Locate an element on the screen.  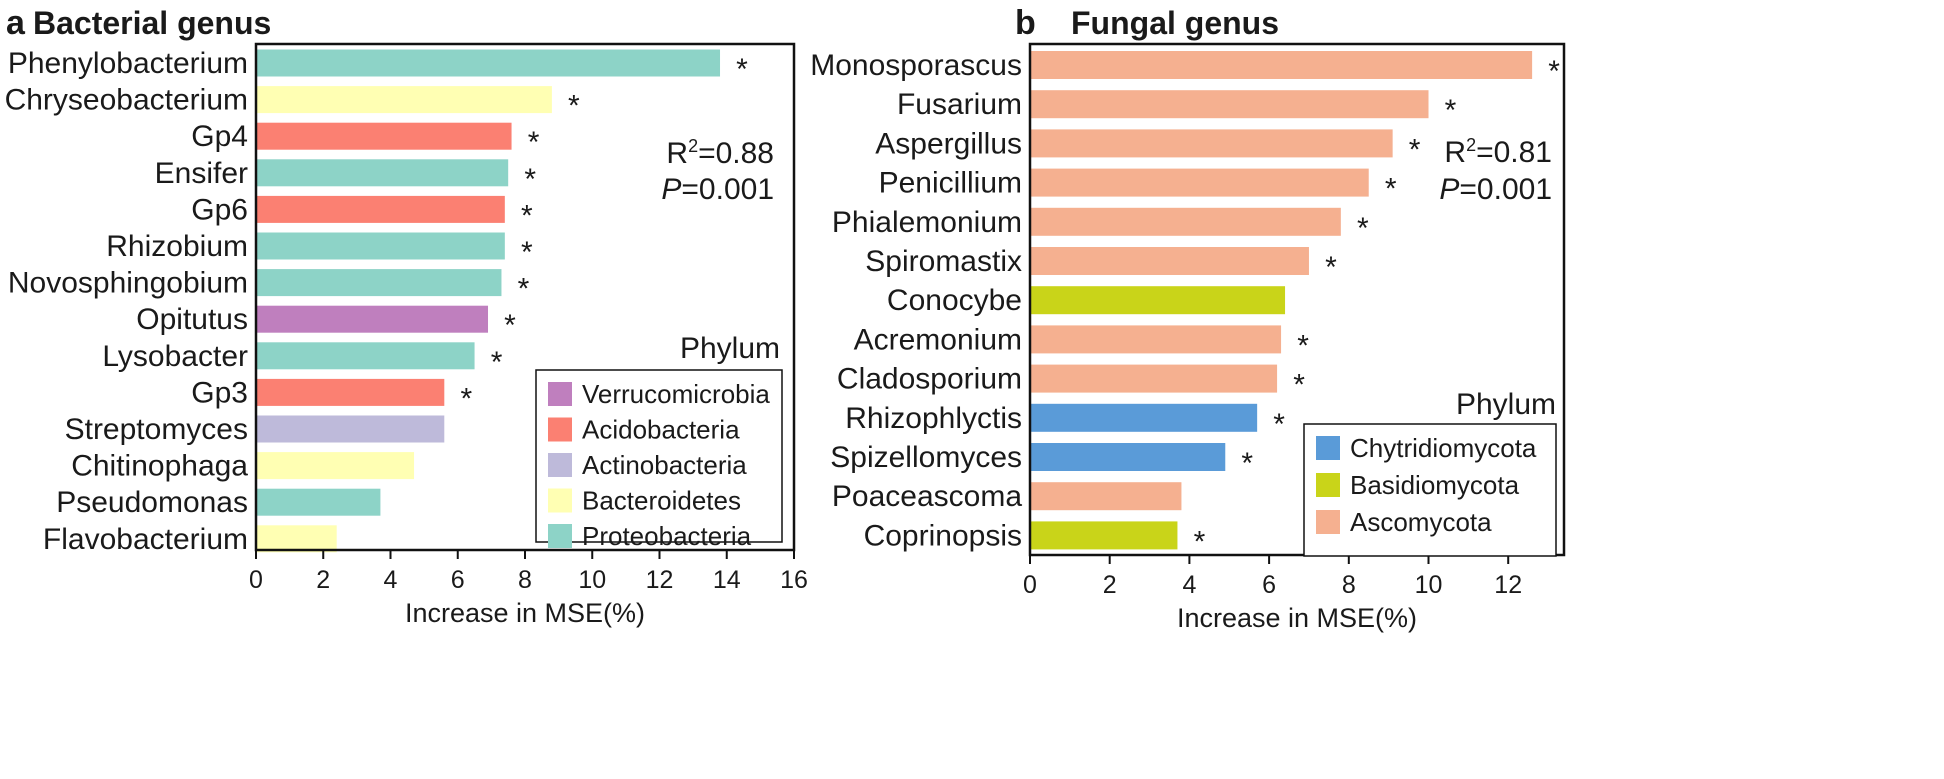
bar-coprinopsis is located at coordinates (1104, 535).